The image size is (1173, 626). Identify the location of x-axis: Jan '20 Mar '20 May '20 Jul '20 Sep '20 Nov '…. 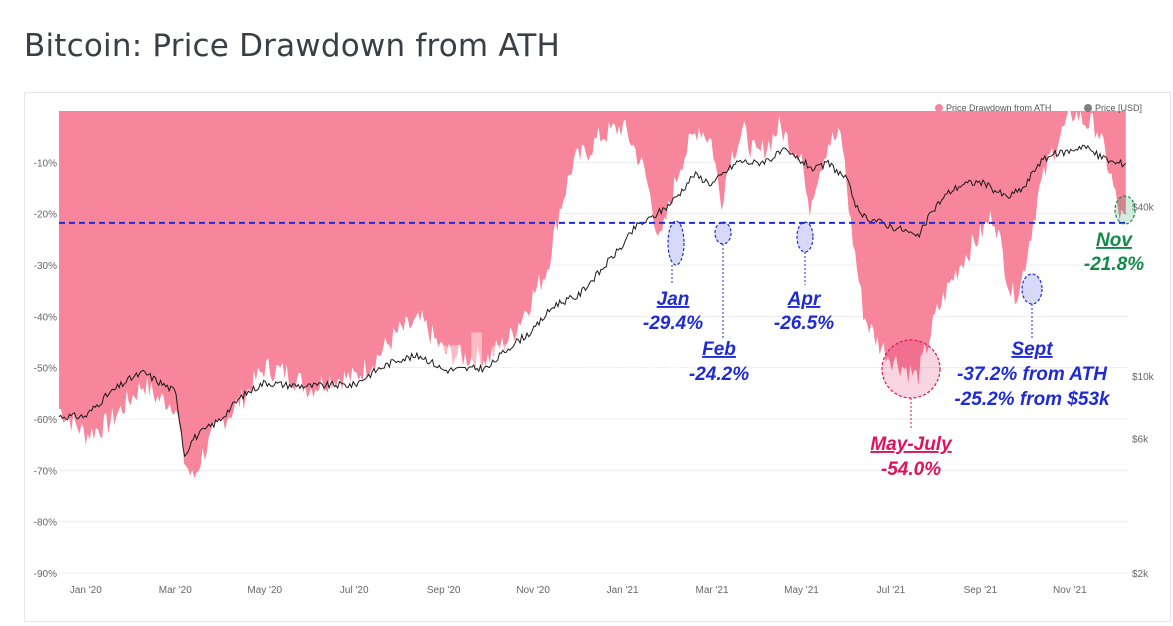
(578, 590).